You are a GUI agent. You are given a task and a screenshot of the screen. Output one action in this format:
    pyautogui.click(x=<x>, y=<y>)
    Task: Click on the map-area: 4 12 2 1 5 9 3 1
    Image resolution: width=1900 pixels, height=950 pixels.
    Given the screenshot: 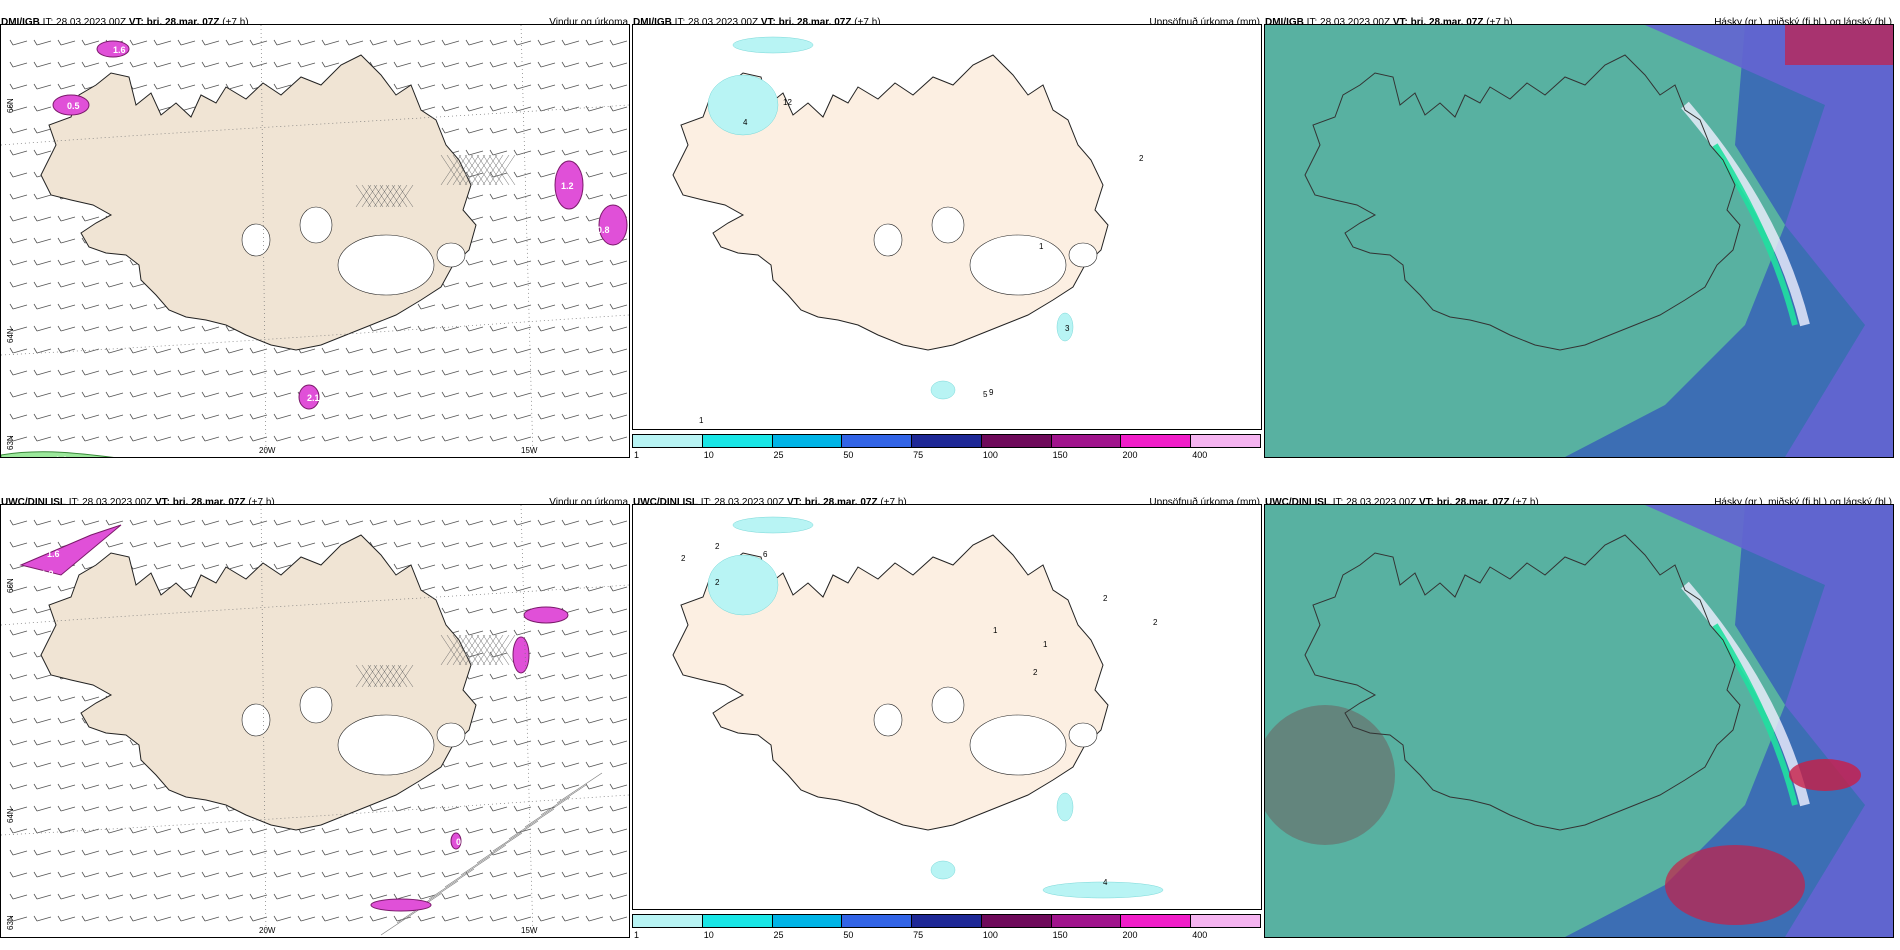 What is the action you would take?
    pyautogui.click(x=947, y=227)
    